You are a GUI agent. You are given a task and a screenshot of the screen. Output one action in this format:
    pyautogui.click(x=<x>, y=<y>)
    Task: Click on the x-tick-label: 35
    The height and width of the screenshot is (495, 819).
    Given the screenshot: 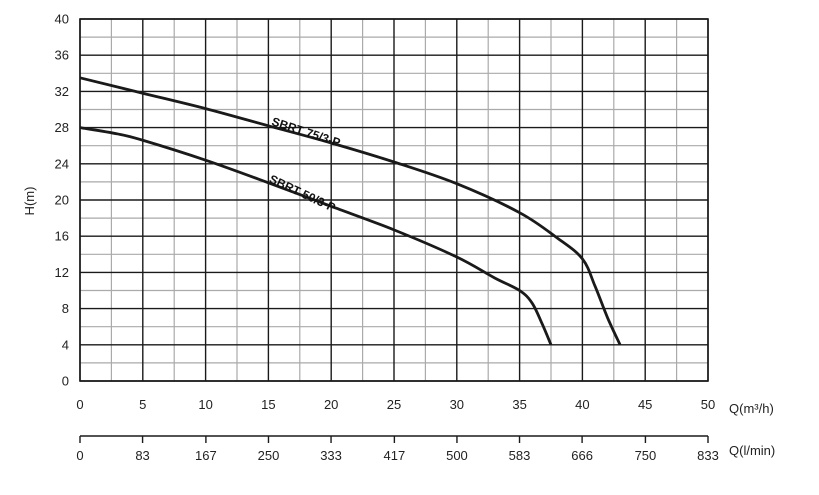 What is the action you would take?
    pyautogui.click(x=519, y=404)
    